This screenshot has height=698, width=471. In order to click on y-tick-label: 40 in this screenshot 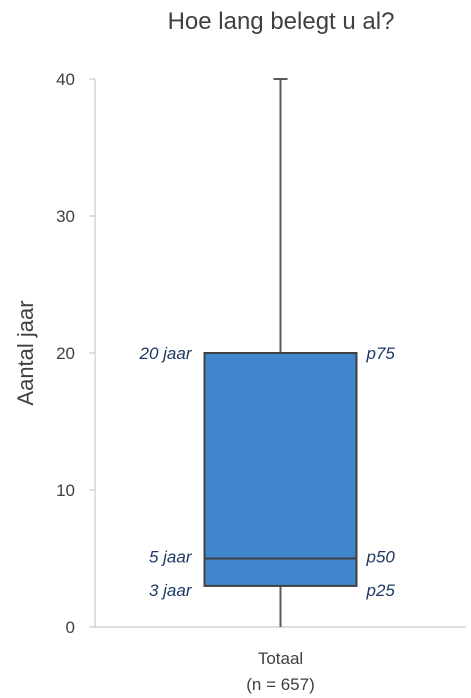, I will do `click(65, 79)`.